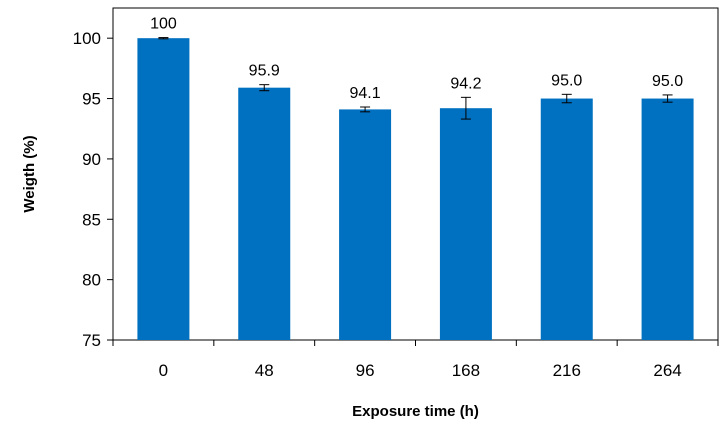  What do you see at coordinates (264, 370) in the screenshot?
I see `x-tick-label: 48` at bounding box center [264, 370].